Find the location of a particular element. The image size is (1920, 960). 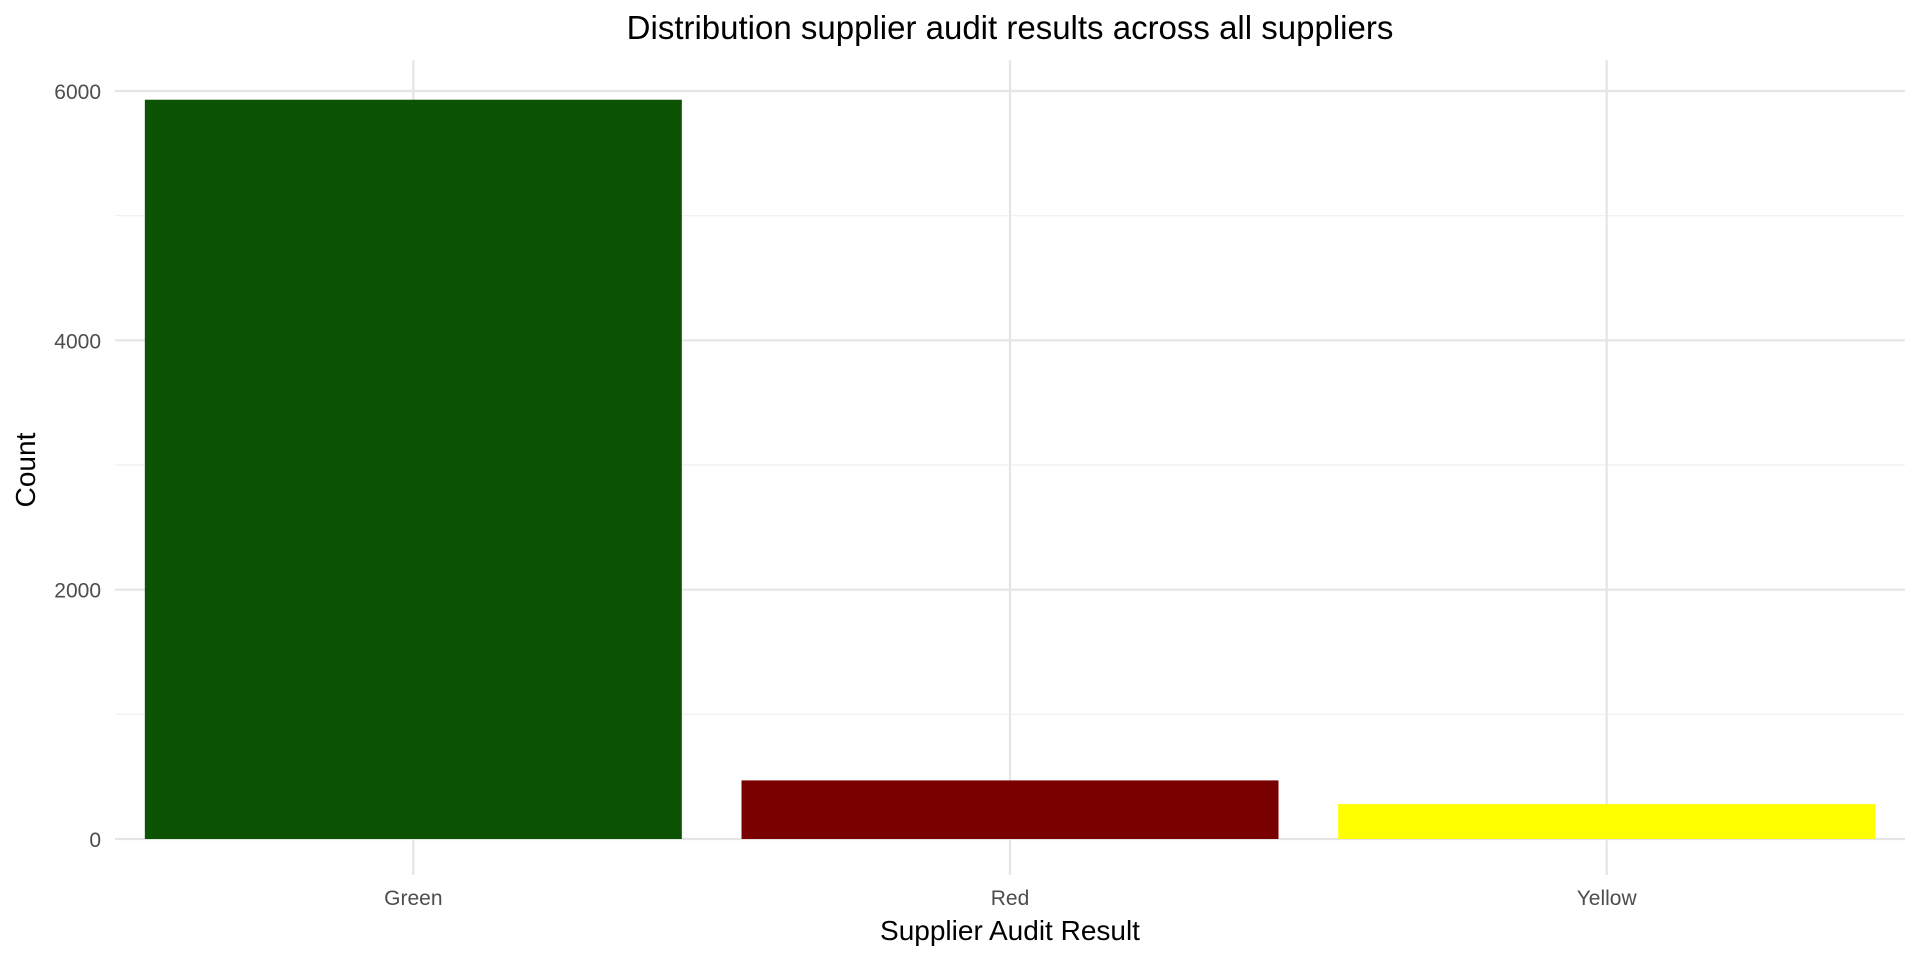

bar-yellow is located at coordinates (1607, 821).